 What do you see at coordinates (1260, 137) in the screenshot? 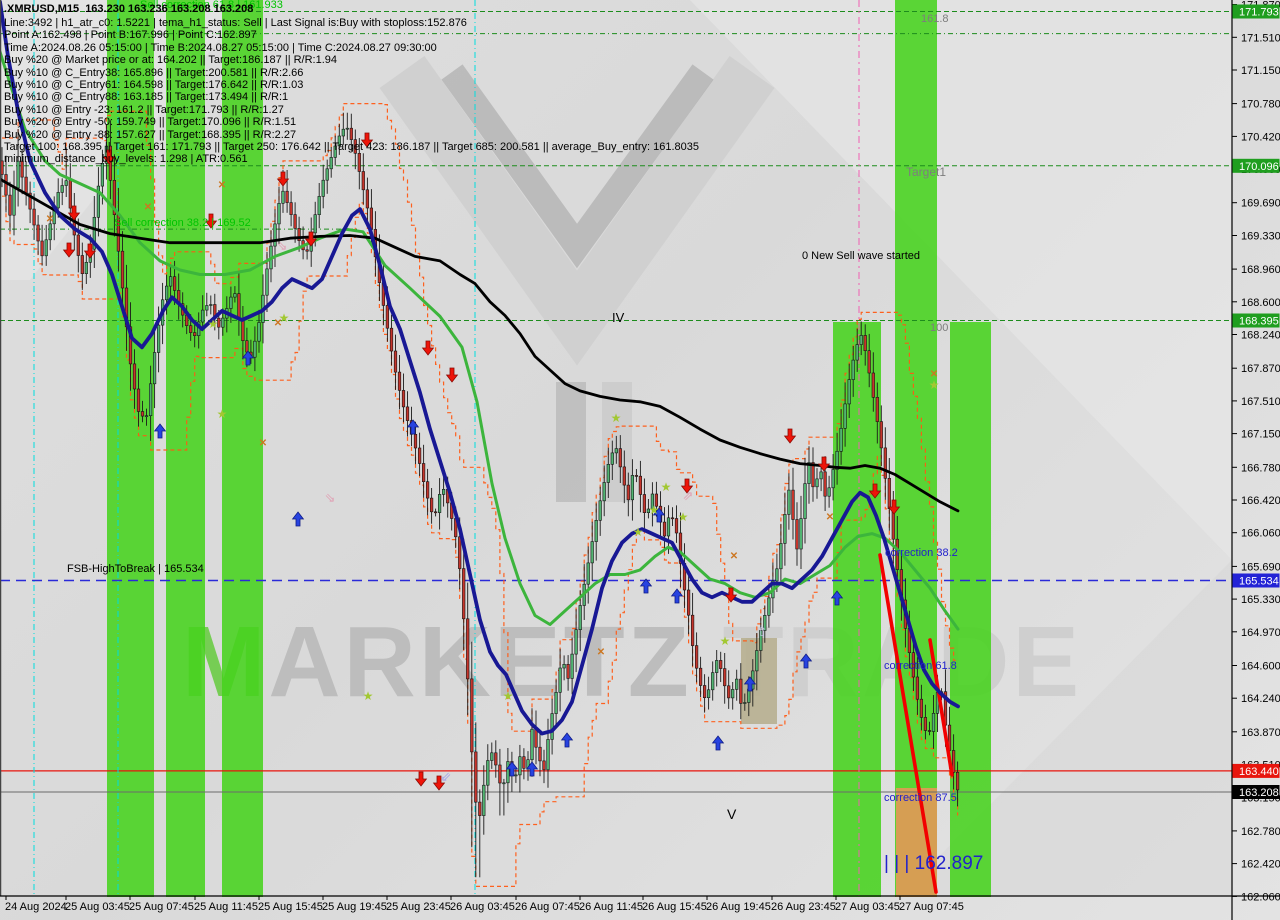
I see `price-tick-label: 170.420` at bounding box center [1260, 137].